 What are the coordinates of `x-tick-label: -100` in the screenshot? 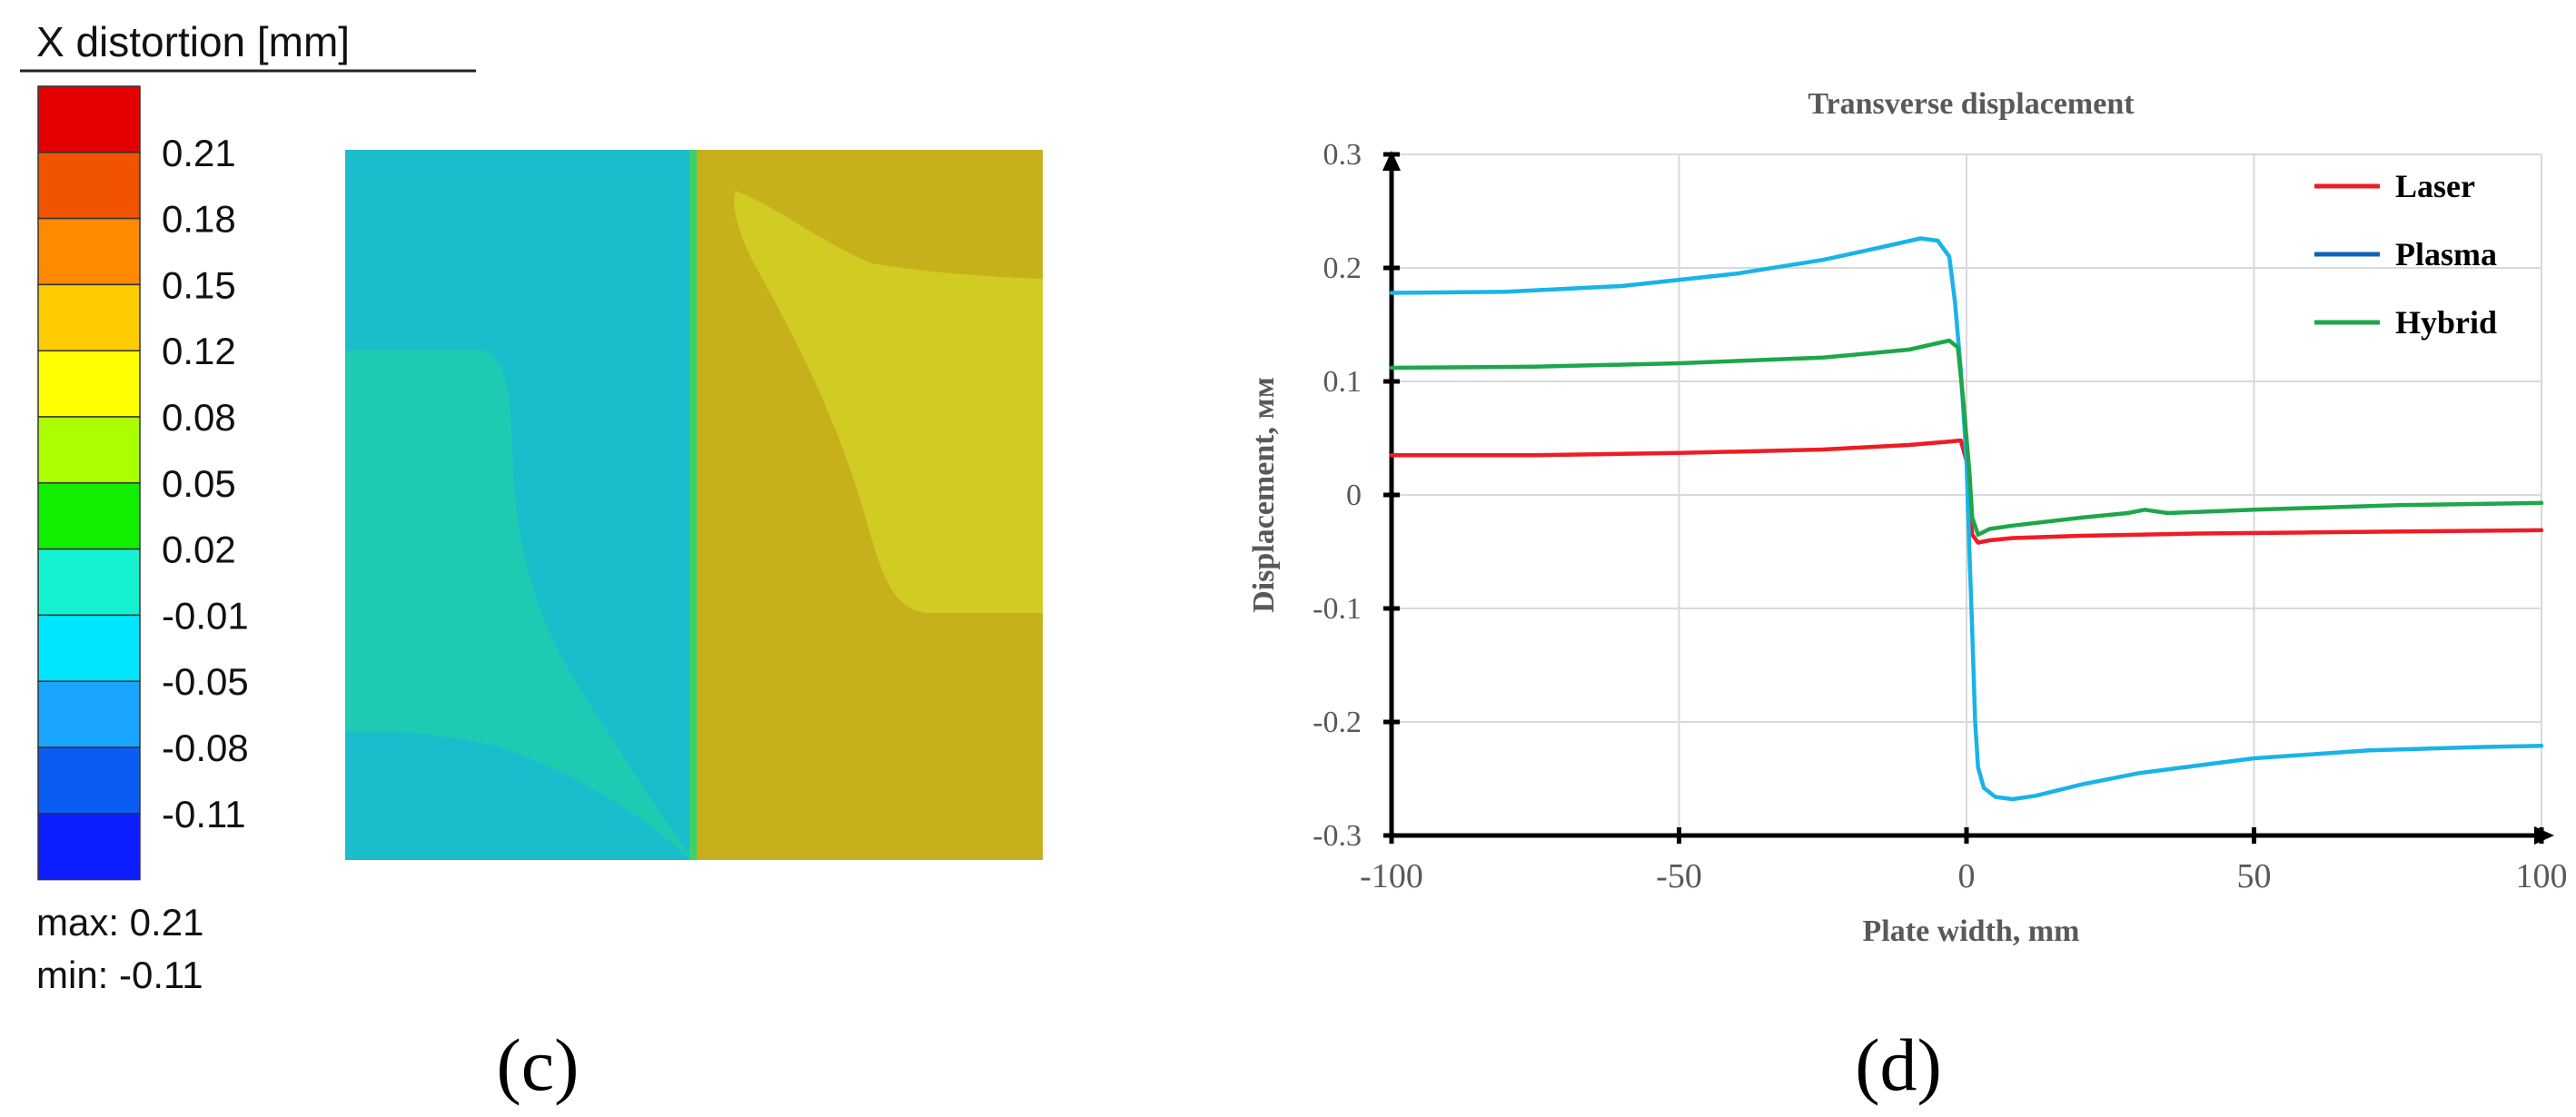 It's located at (1391, 876).